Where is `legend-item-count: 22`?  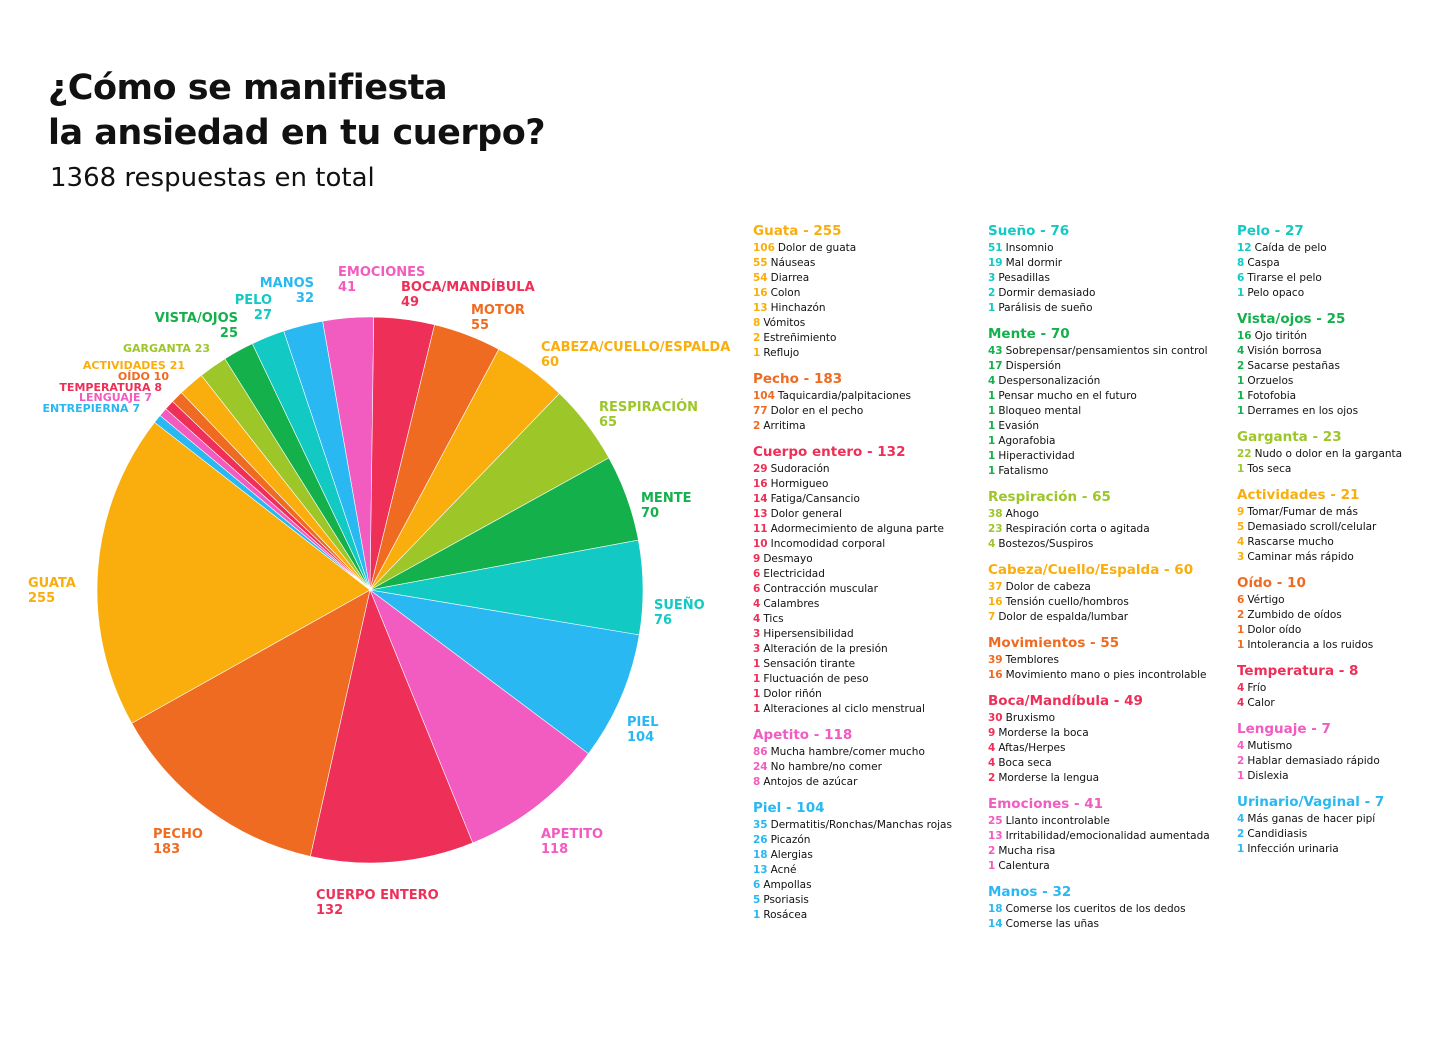 legend-item-count: 22 is located at coordinates (1244, 454).